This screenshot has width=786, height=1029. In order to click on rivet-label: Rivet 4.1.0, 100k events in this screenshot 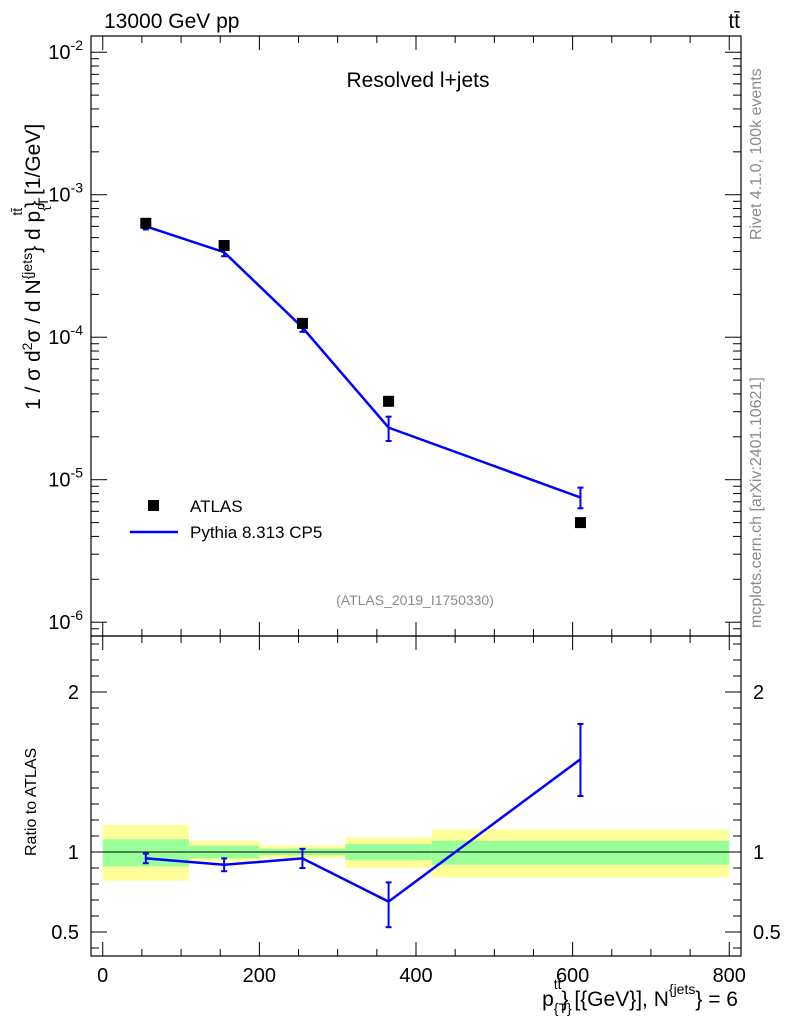, I will do `click(756, 154)`.